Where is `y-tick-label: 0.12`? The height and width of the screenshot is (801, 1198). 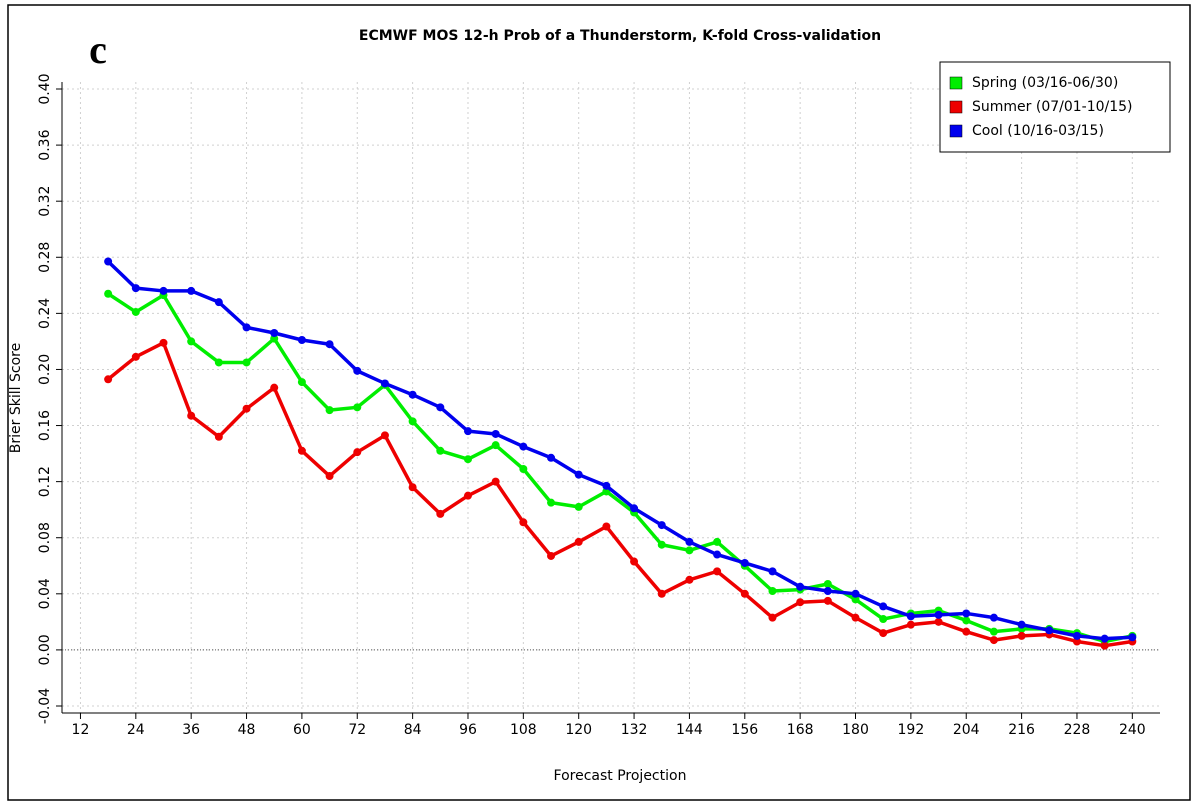
y-tick-label: 0.12 is located at coordinates (45, 481).